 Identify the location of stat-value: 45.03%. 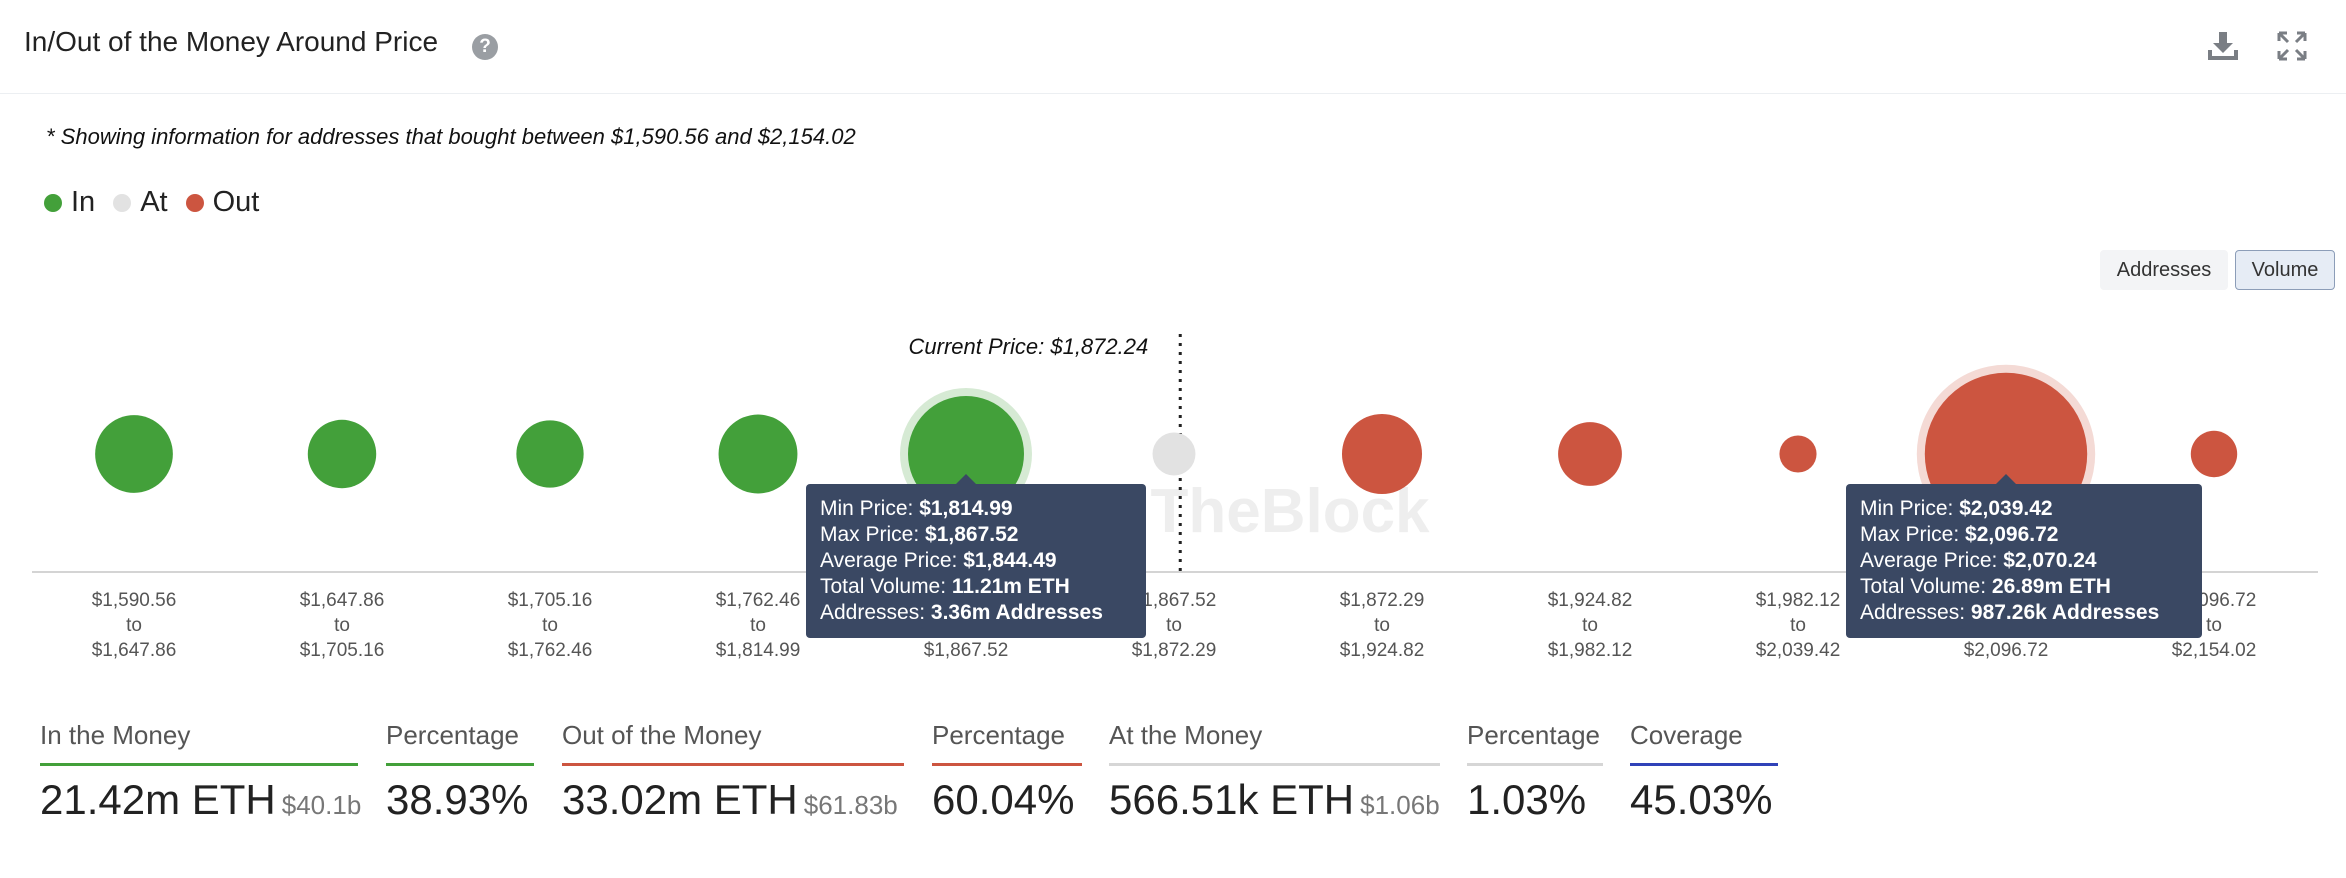
(1704, 800).